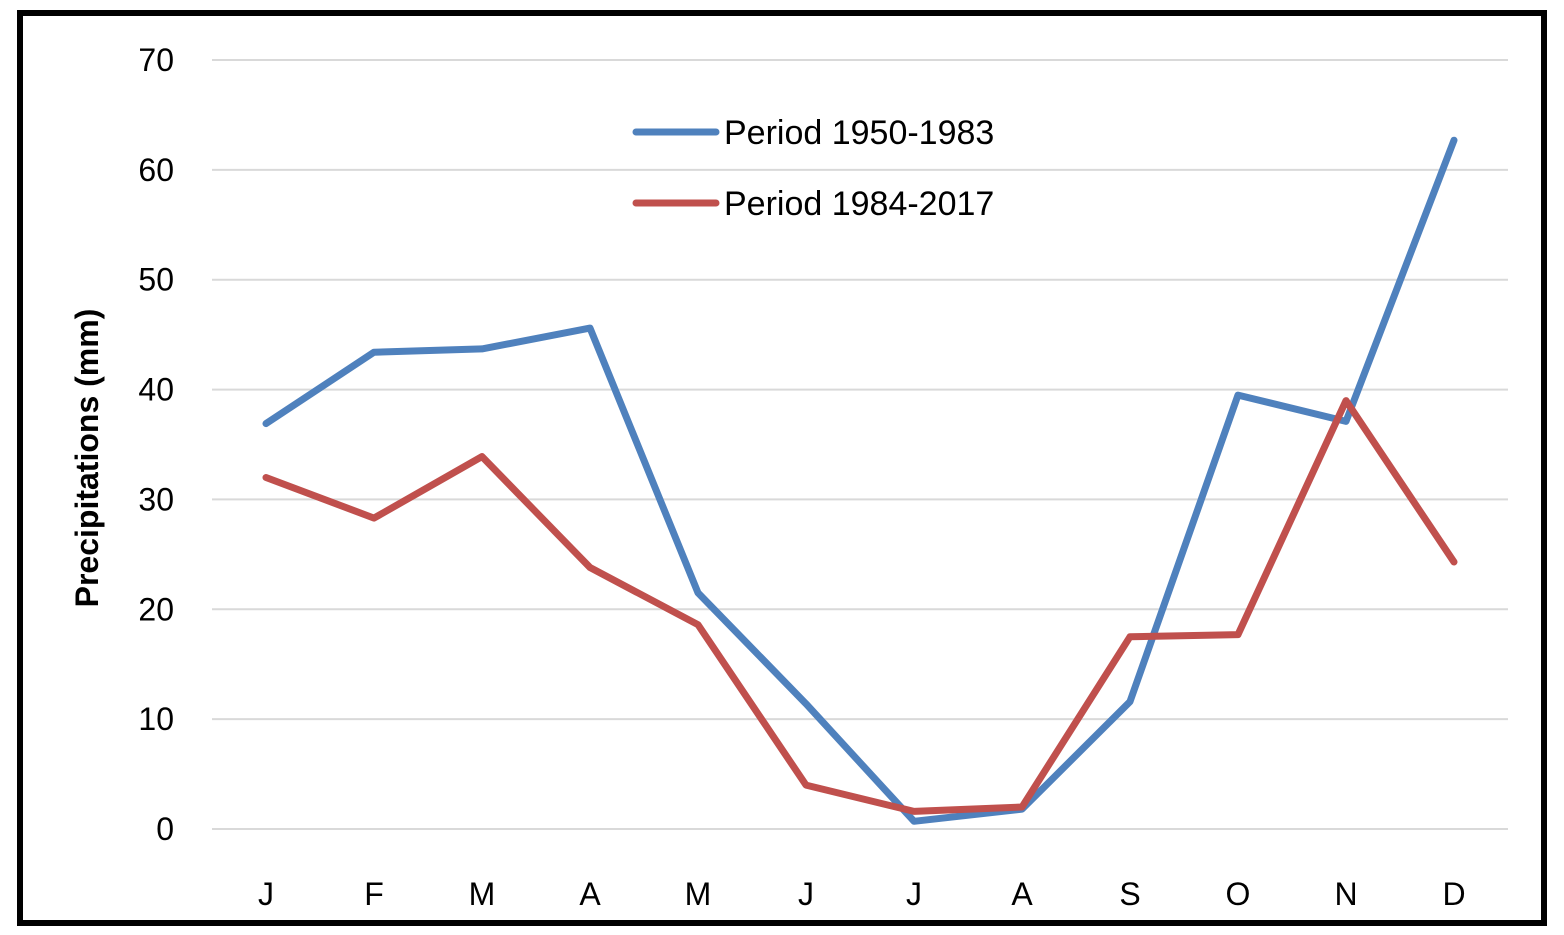 The height and width of the screenshot is (935, 1564). I want to click on y-tick-label: 20, so click(156, 609).